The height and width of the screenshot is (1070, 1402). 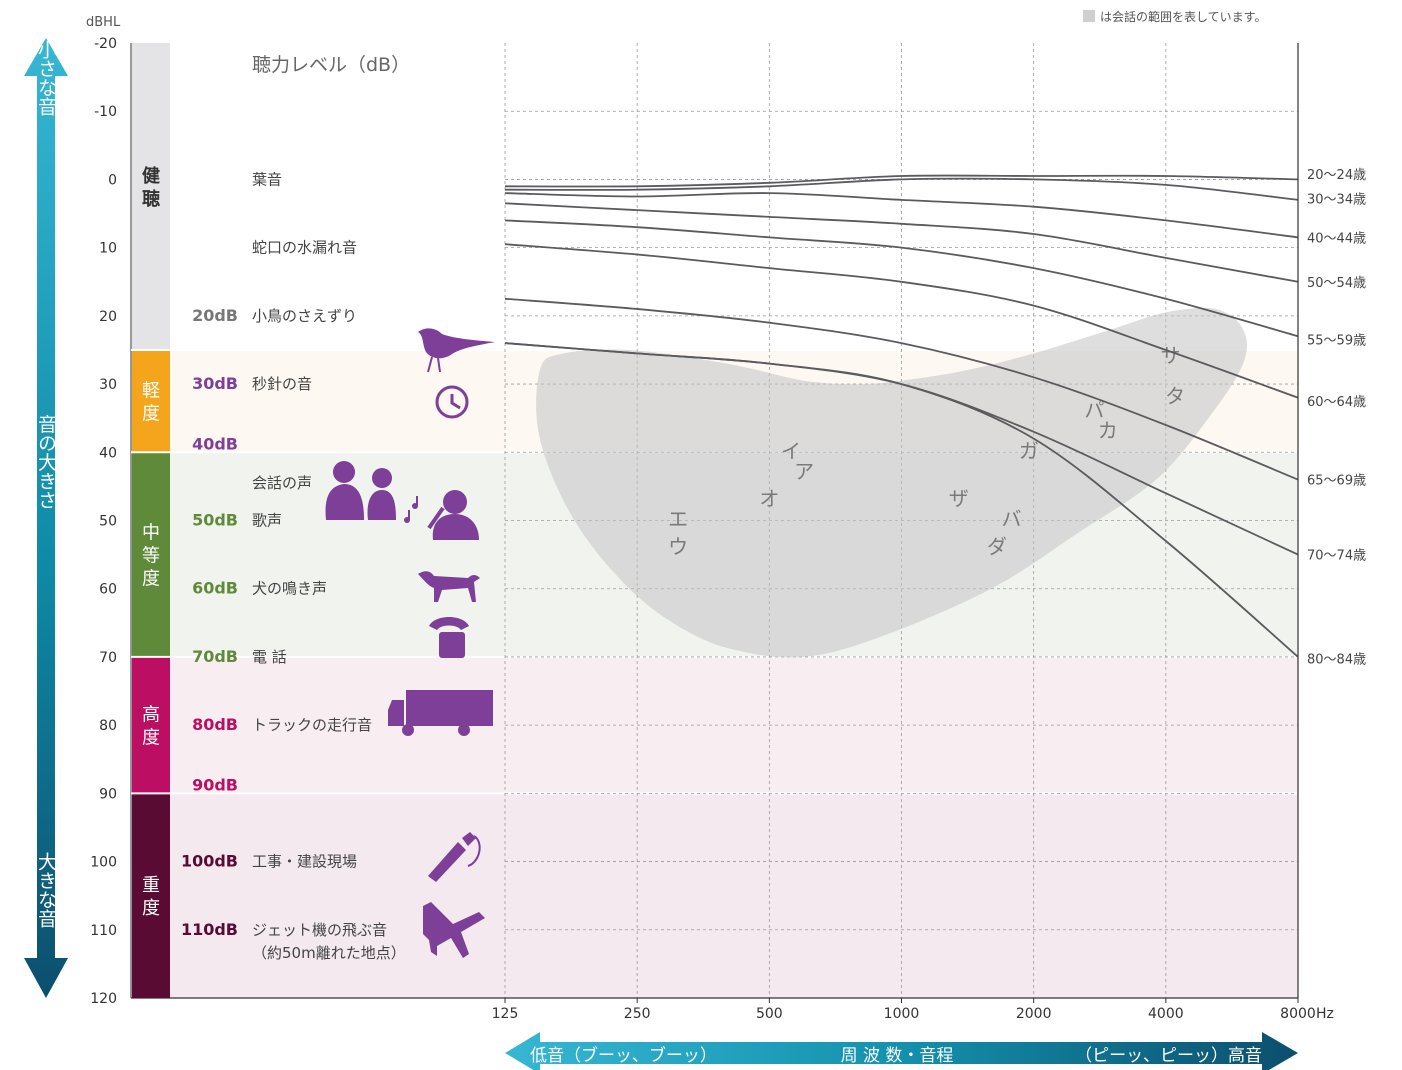 I want to click on telephone-icon, so click(x=449, y=637).